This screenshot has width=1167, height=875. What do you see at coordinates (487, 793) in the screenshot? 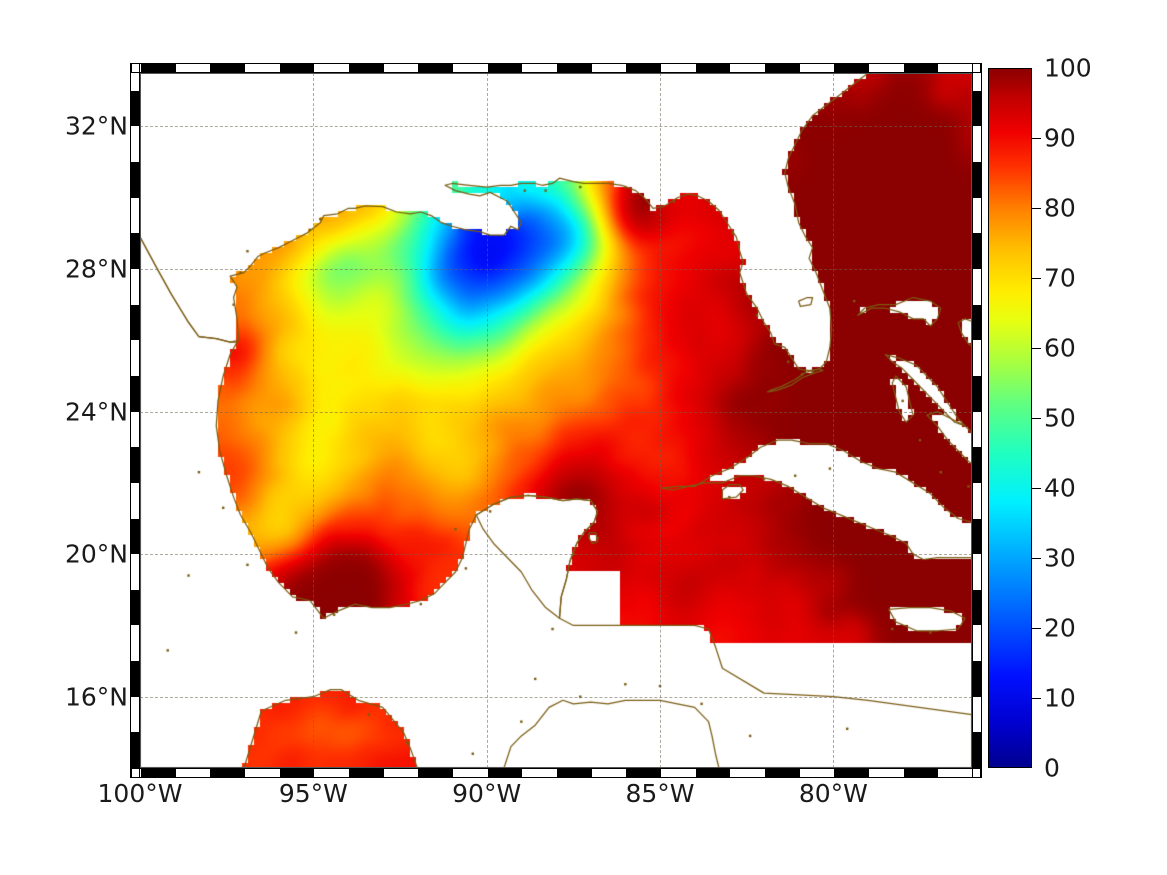
I see `x-tick-label: 90°W` at bounding box center [487, 793].